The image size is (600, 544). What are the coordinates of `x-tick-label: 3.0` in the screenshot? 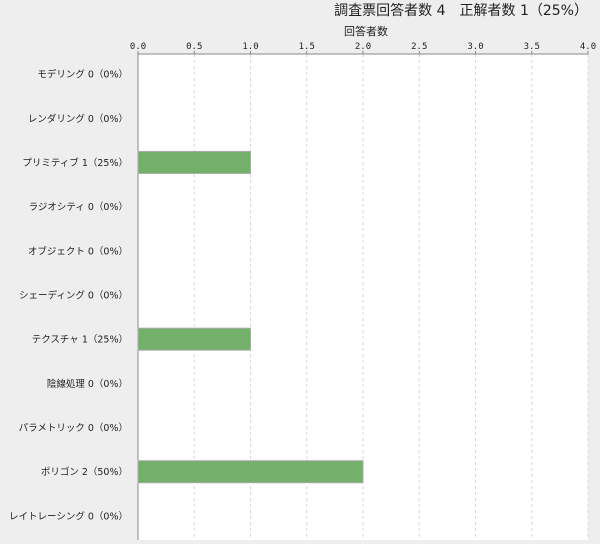 It's located at (475, 47).